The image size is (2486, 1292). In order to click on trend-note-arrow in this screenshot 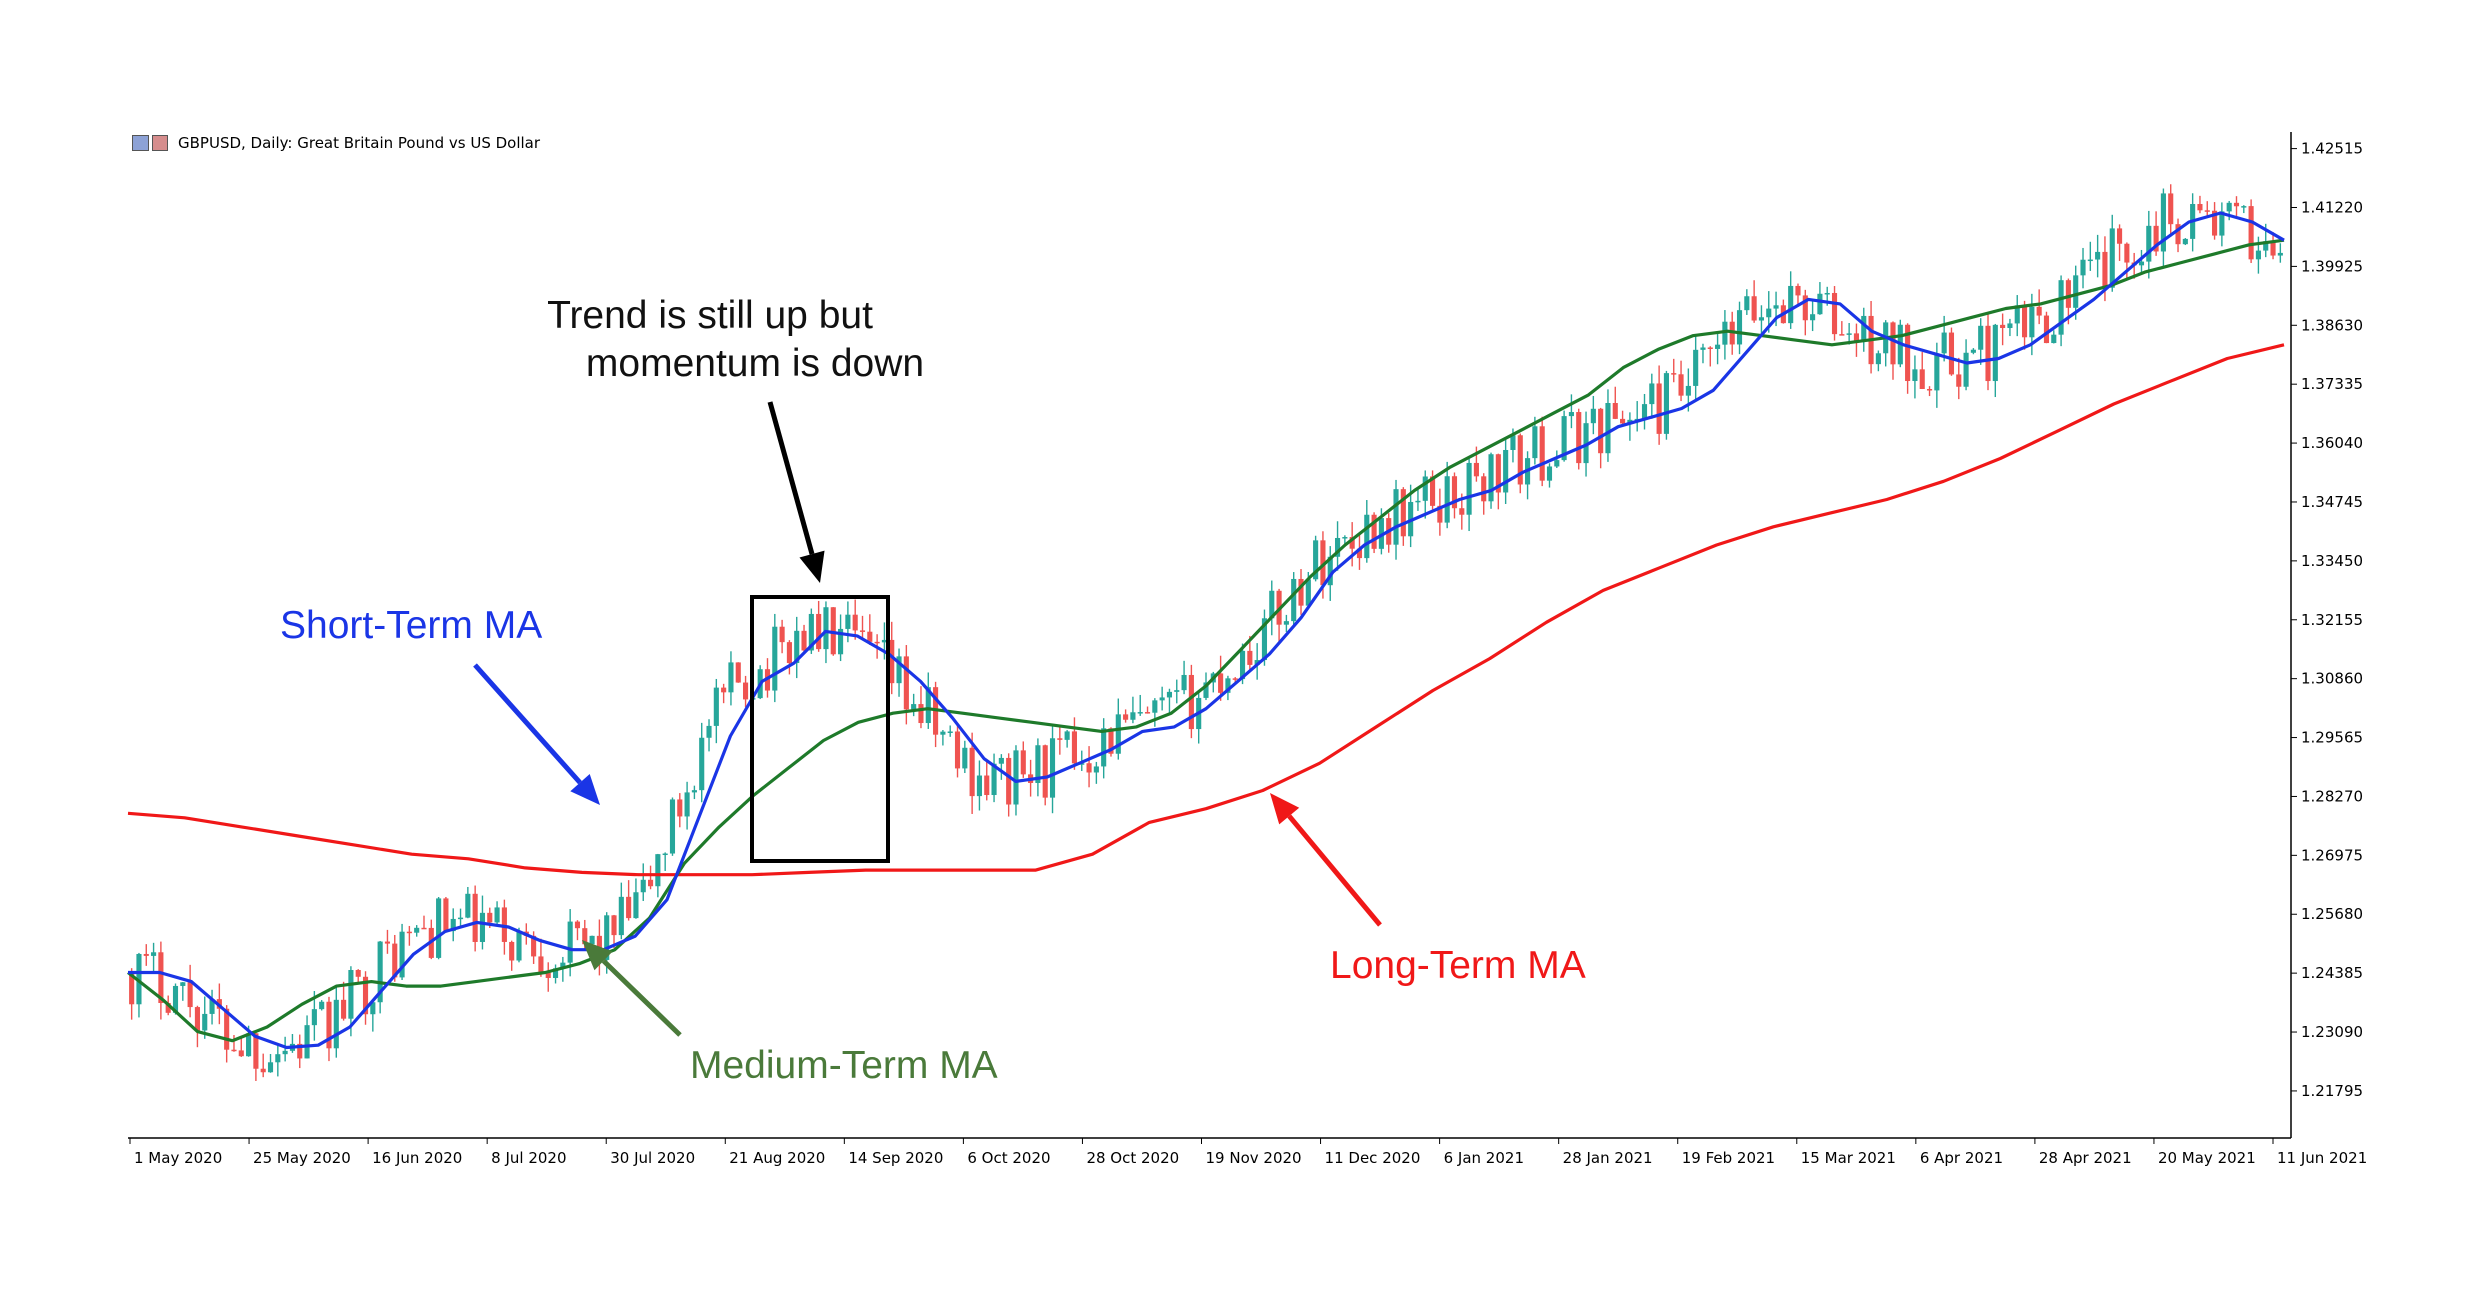, I will do `click(796, 492)`.